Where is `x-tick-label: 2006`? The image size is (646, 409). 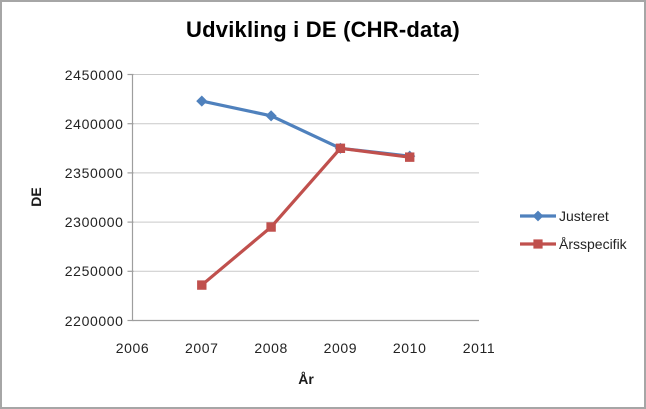
x-tick-label: 2006 is located at coordinates (132, 347).